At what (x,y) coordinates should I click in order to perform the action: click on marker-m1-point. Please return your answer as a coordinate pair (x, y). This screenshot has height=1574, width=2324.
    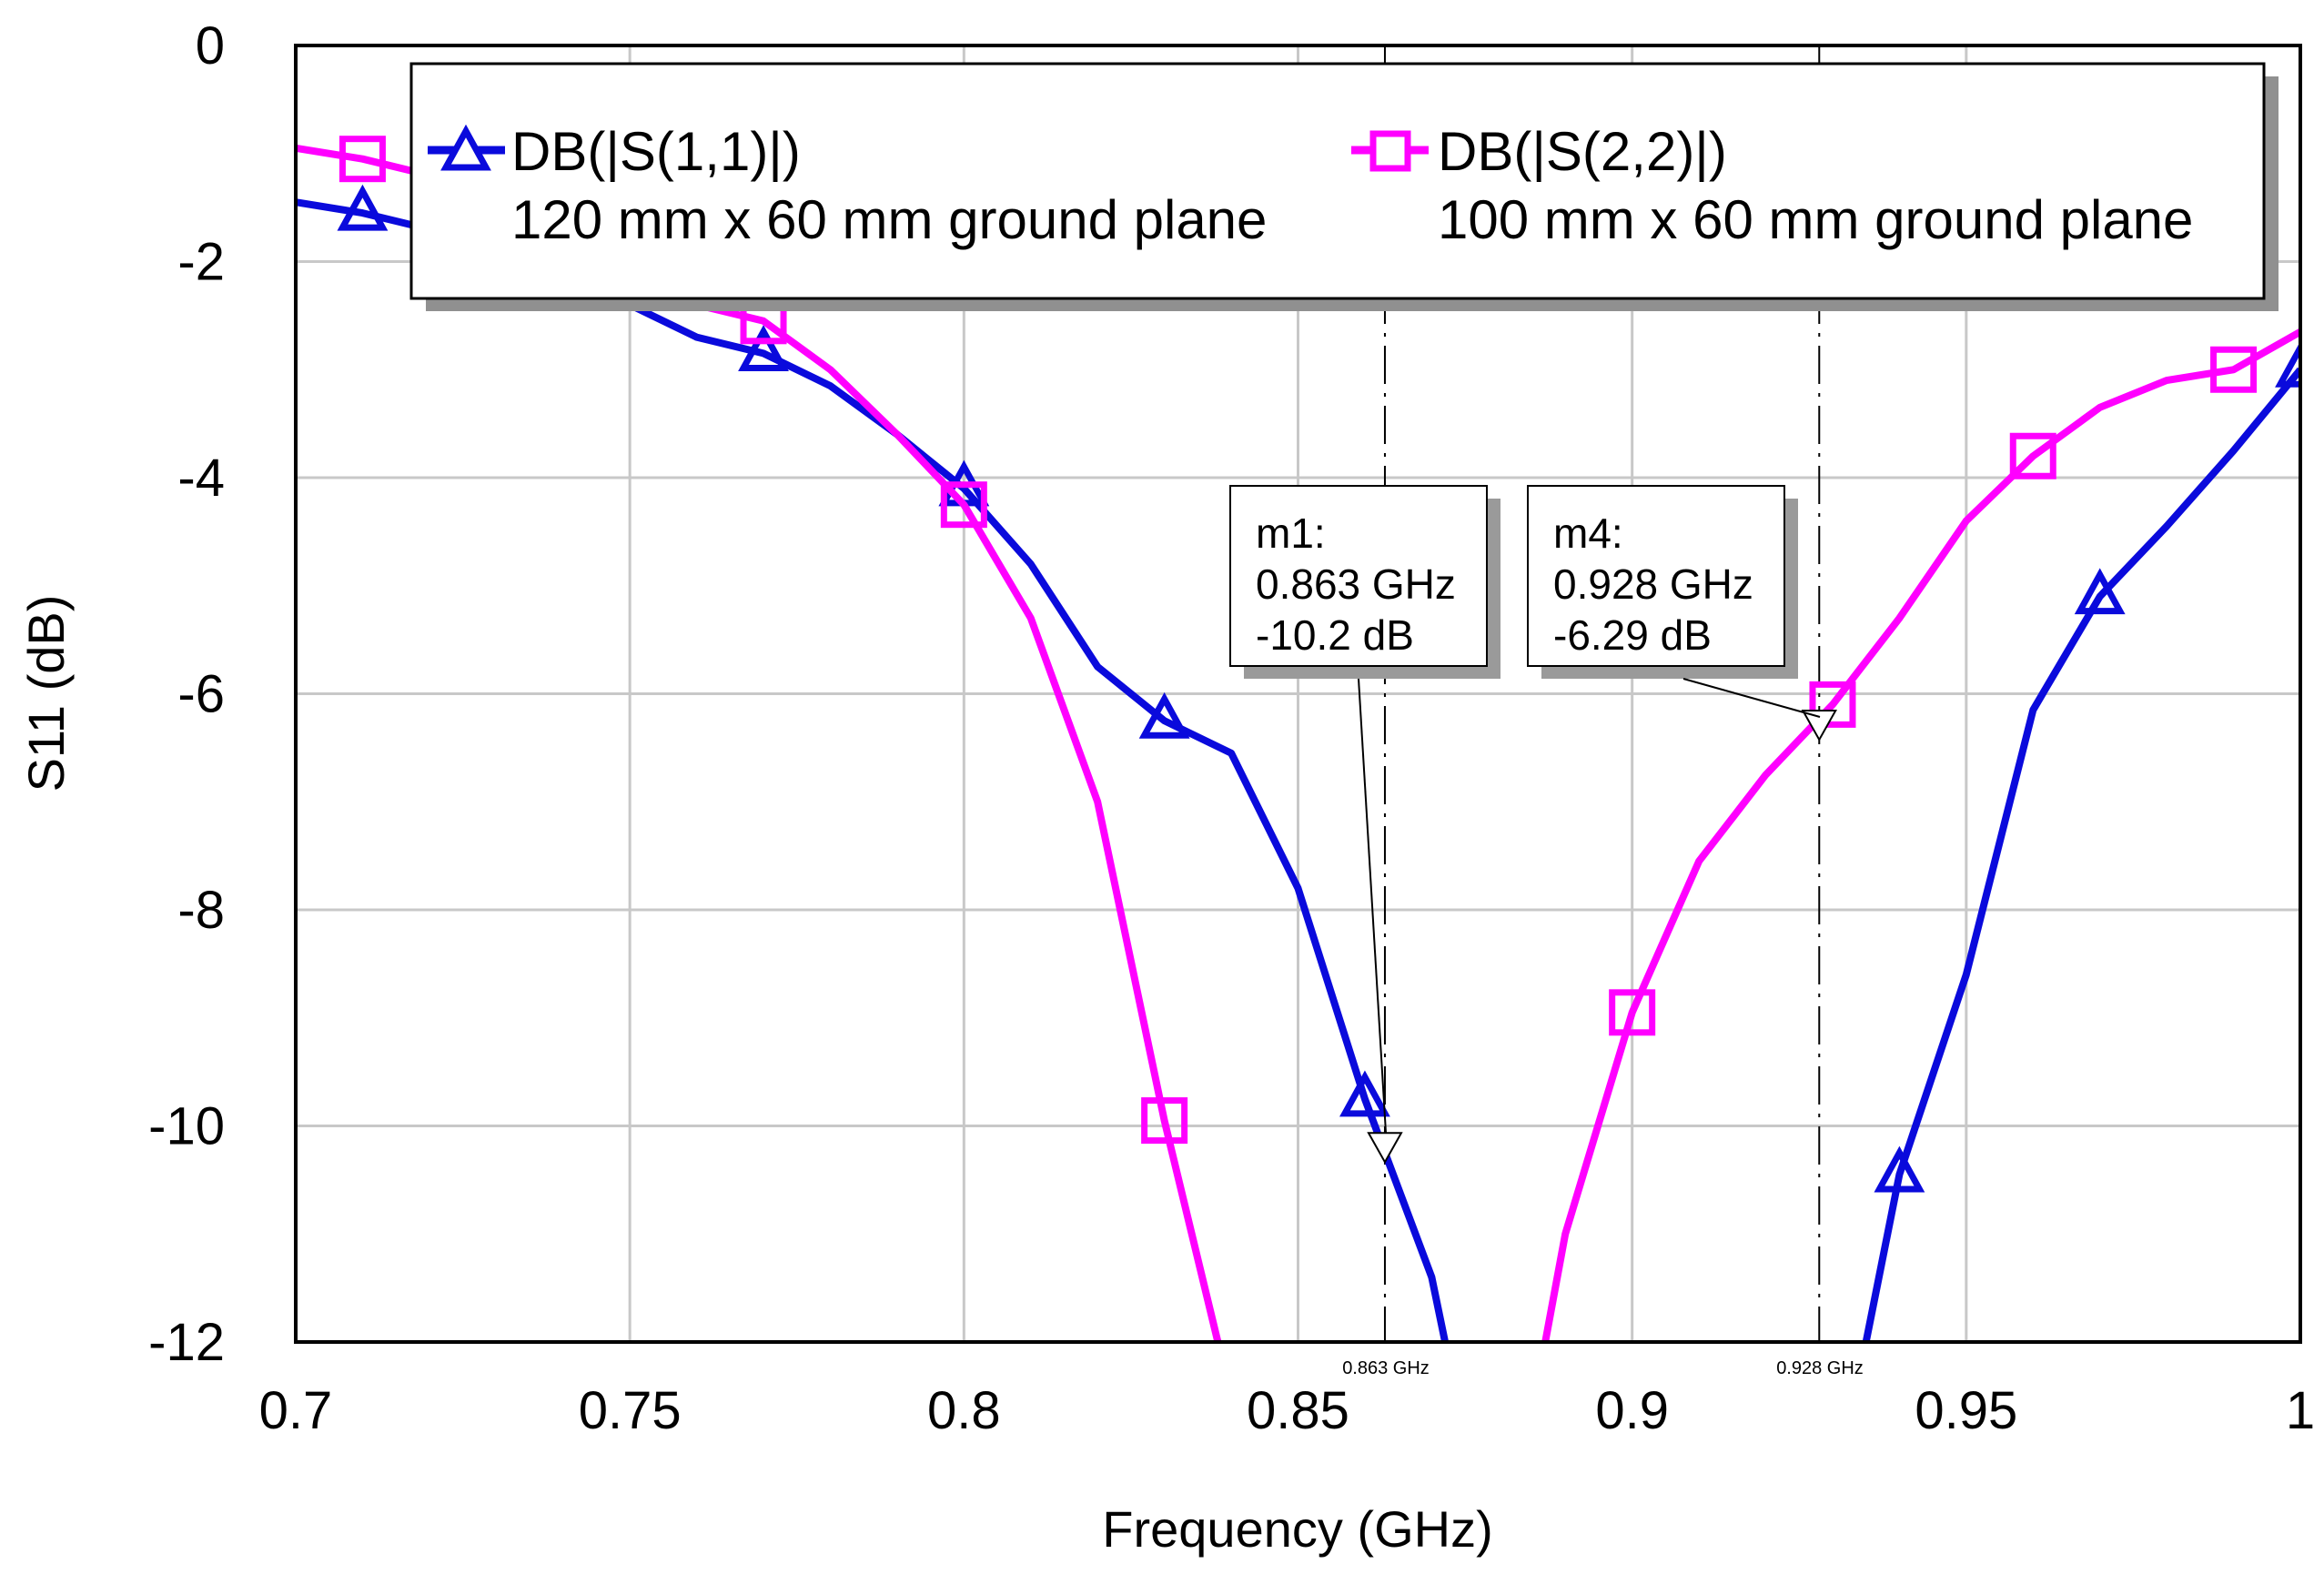
    Looking at the image, I should click on (1385, 1148).